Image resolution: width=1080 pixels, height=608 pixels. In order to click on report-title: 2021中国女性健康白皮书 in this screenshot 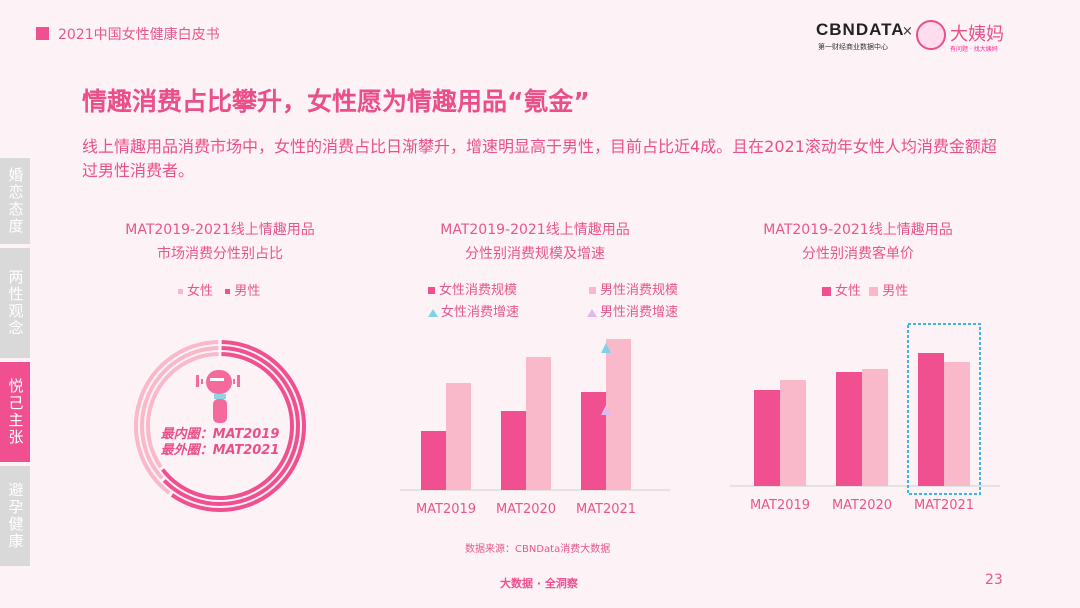, I will do `click(139, 35)`.